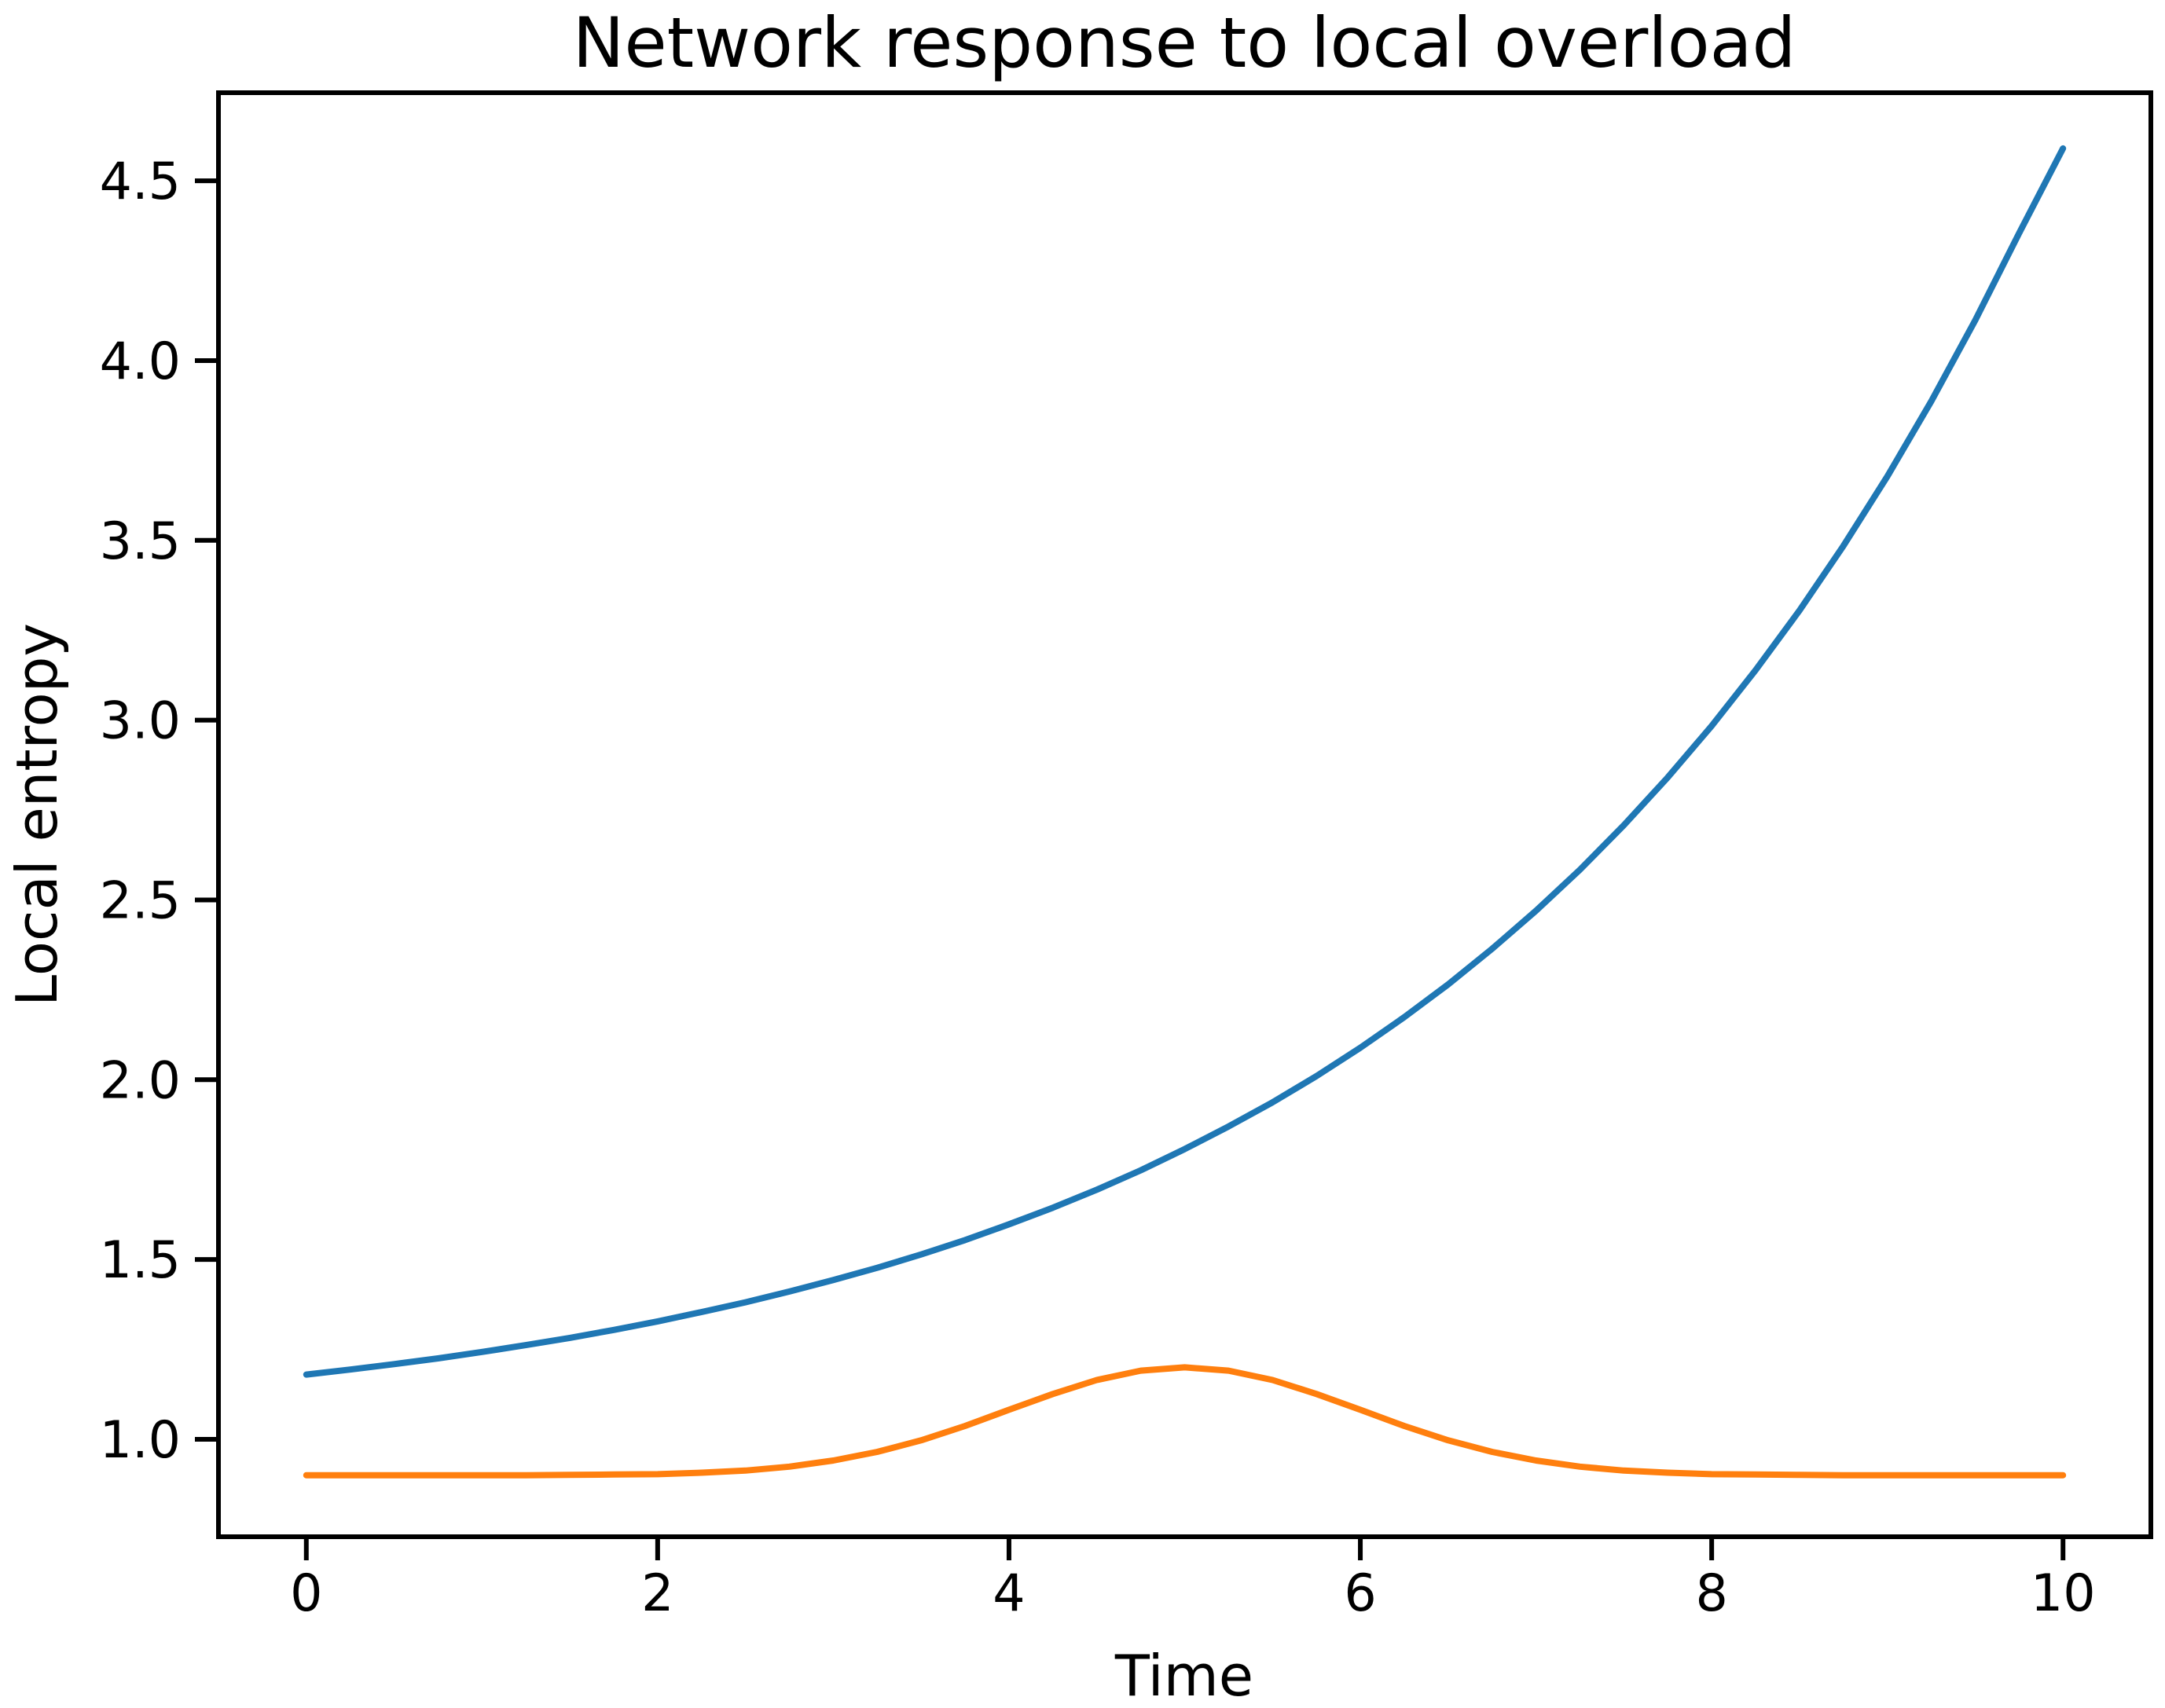 Image resolution: width=2165 pixels, height=1708 pixels. What do you see at coordinates (140, 1260) in the screenshot?
I see `y-tick-label: 1.5` at bounding box center [140, 1260].